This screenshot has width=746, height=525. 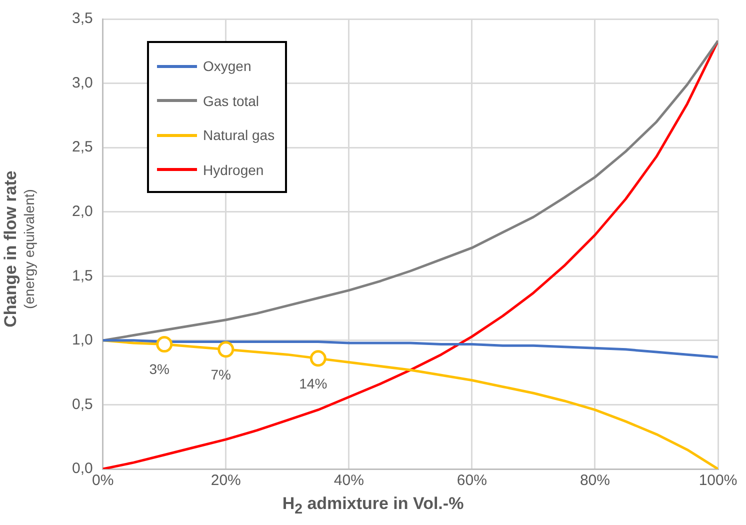 I want to click on y-tick-label: 3,5, so click(x=82, y=19).